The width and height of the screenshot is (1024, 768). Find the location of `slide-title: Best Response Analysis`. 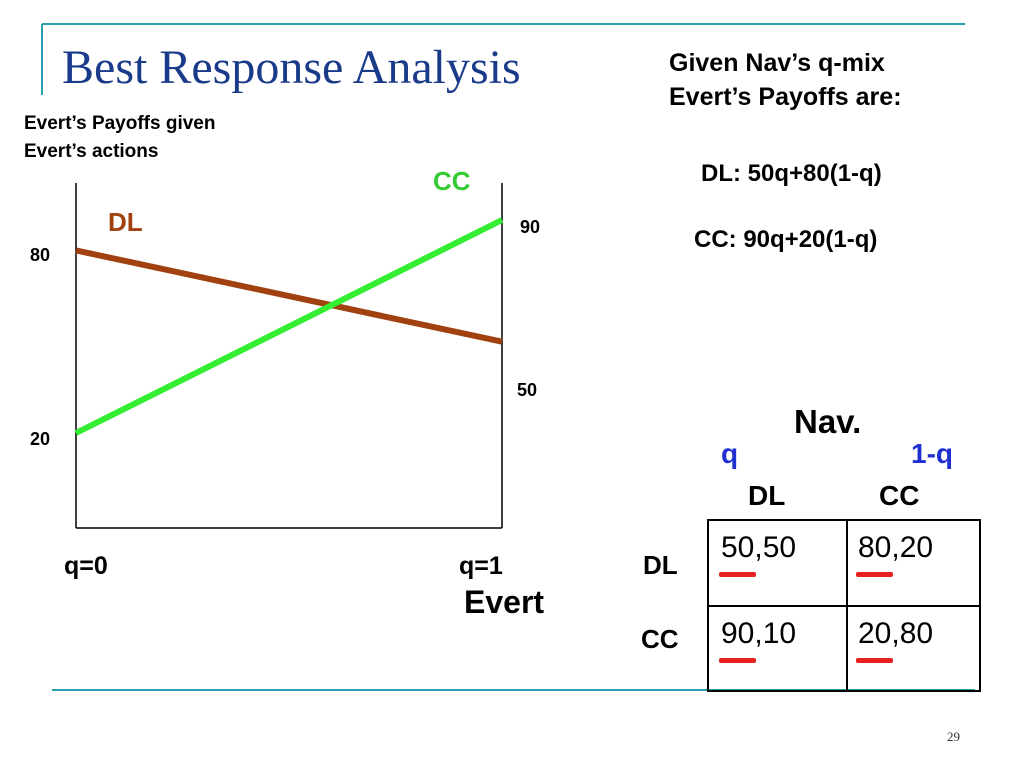

slide-title: Best Response Analysis is located at coordinates (291, 67).